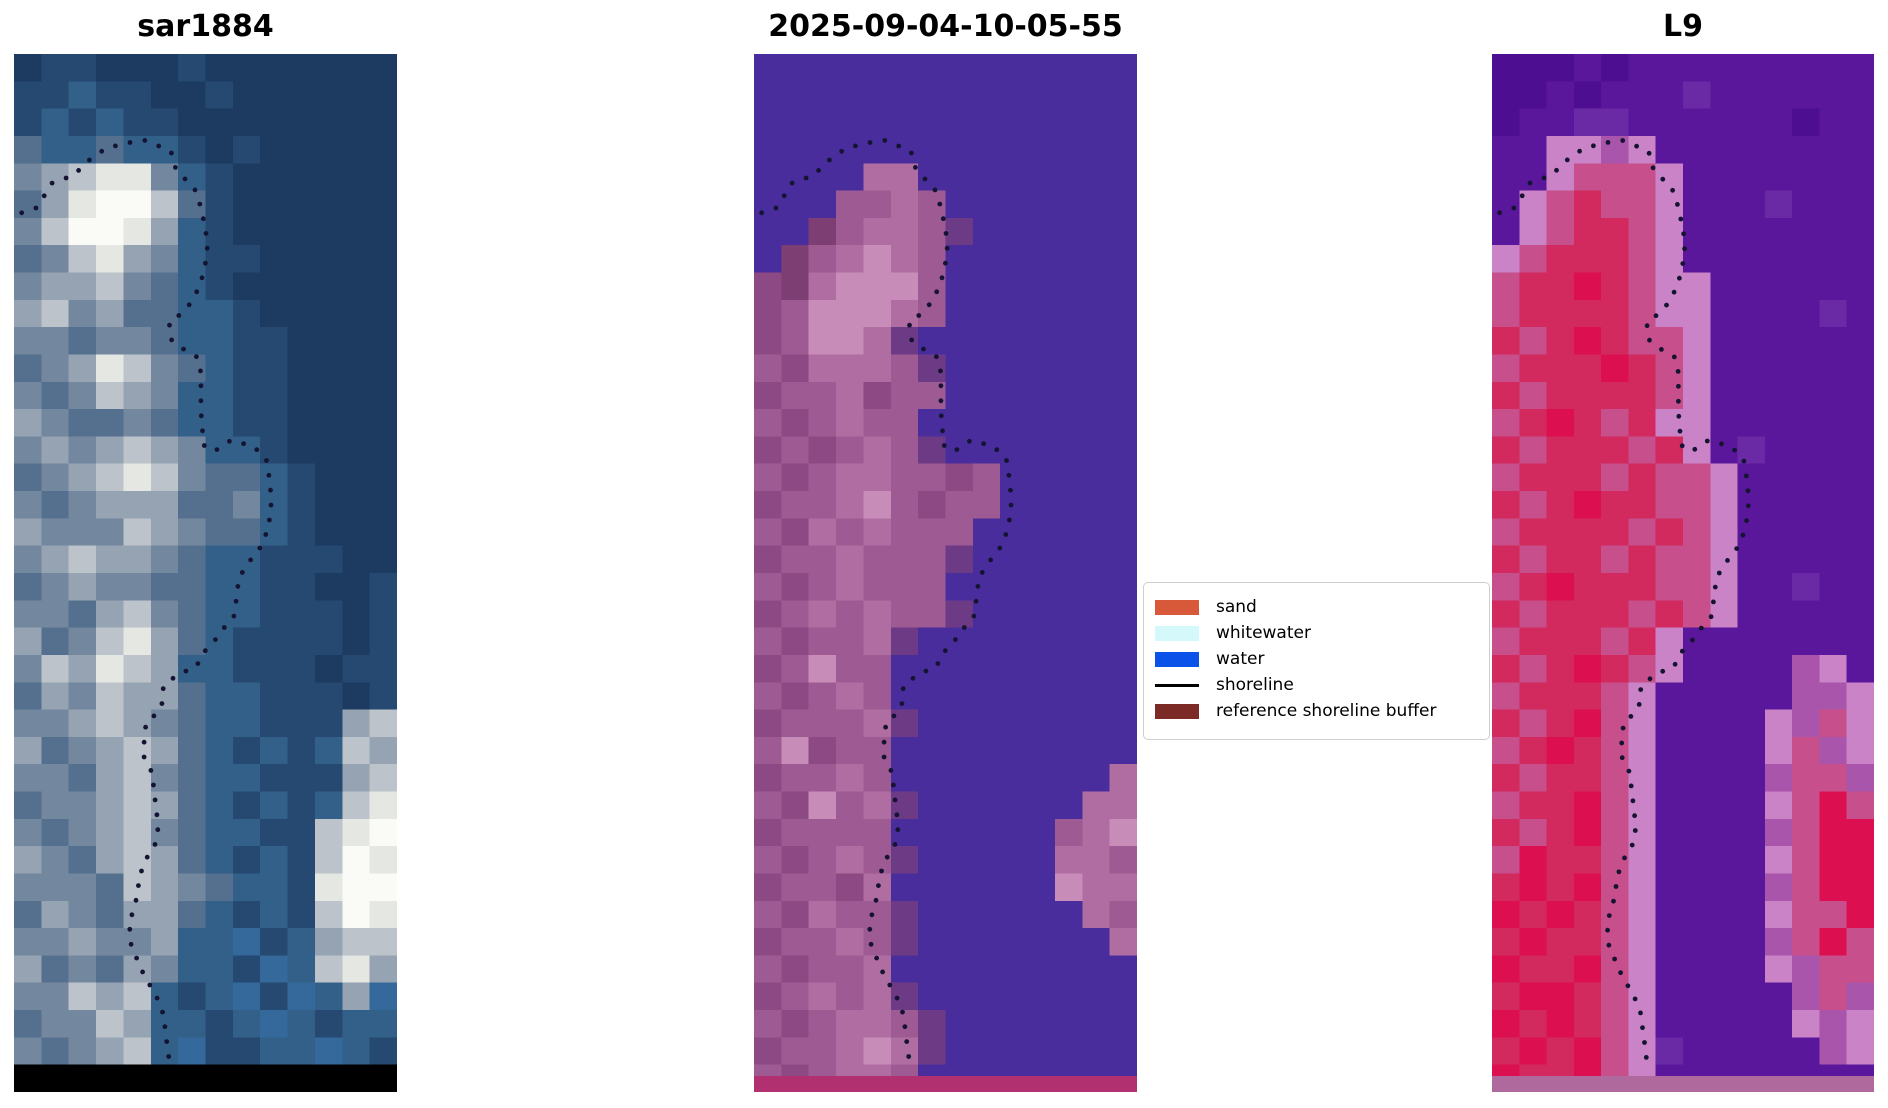  What do you see at coordinates (1318, 633) in the screenshot?
I see `legend-entry-whitewater: whitewater` at bounding box center [1318, 633].